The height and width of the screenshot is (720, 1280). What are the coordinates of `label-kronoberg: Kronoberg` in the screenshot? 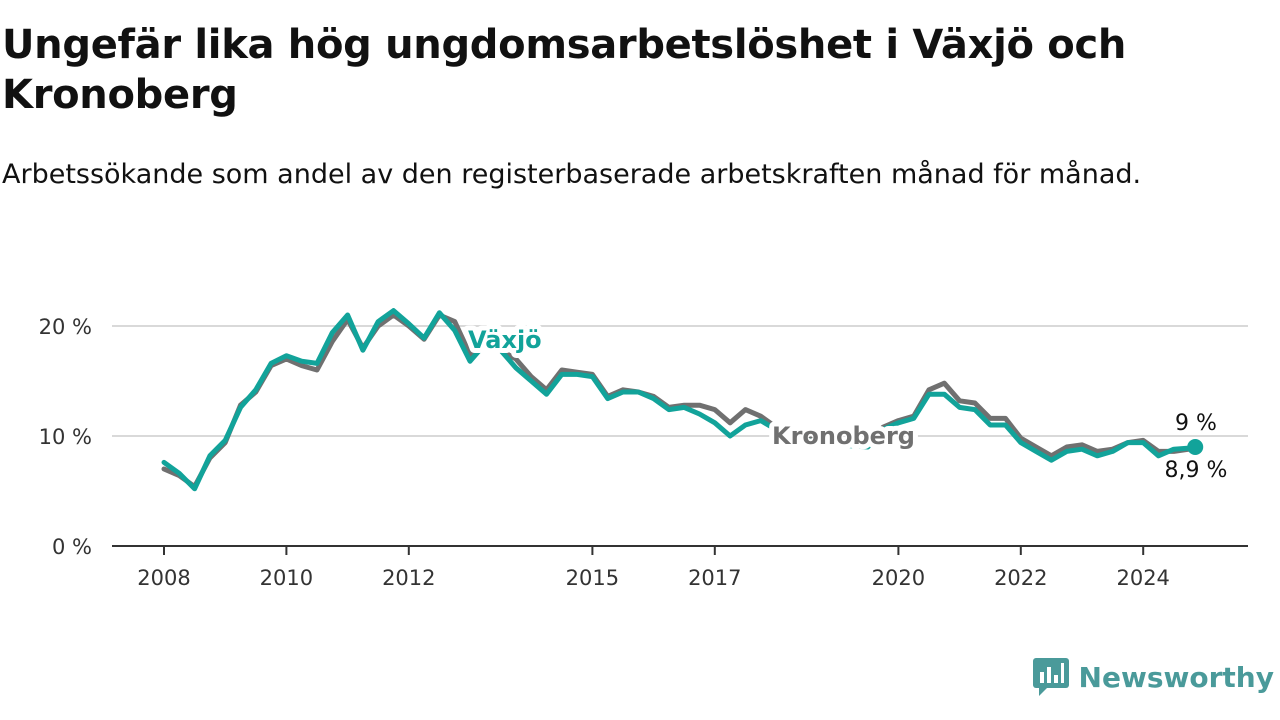 It's located at (843, 436).